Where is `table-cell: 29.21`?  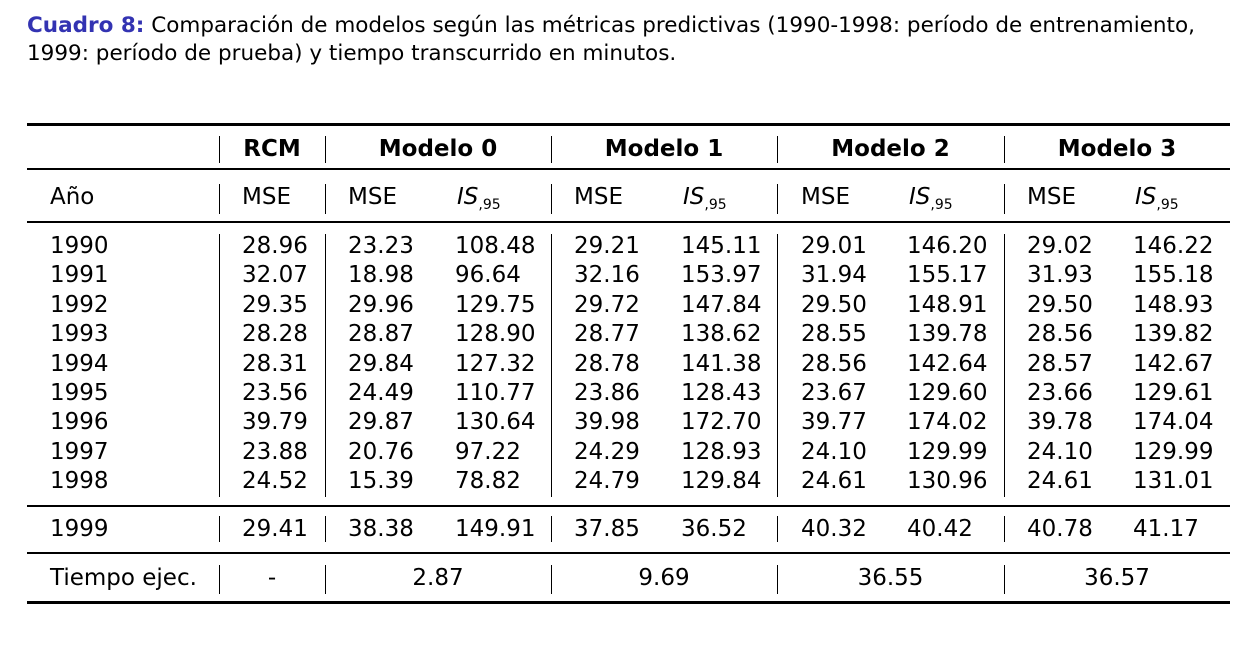 table-cell: 29.21 is located at coordinates (607, 246).